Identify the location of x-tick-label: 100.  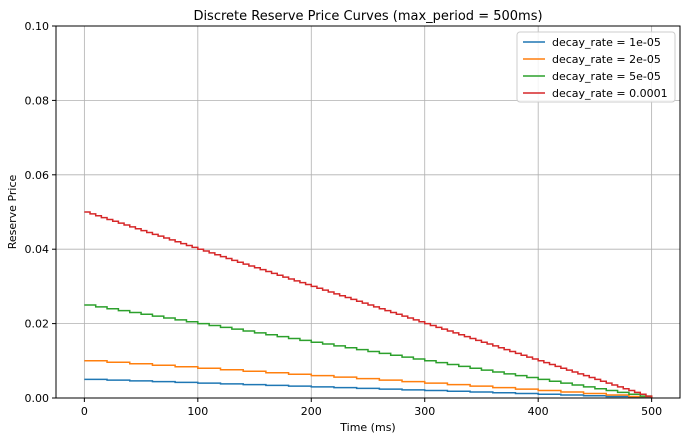
(197, 411).